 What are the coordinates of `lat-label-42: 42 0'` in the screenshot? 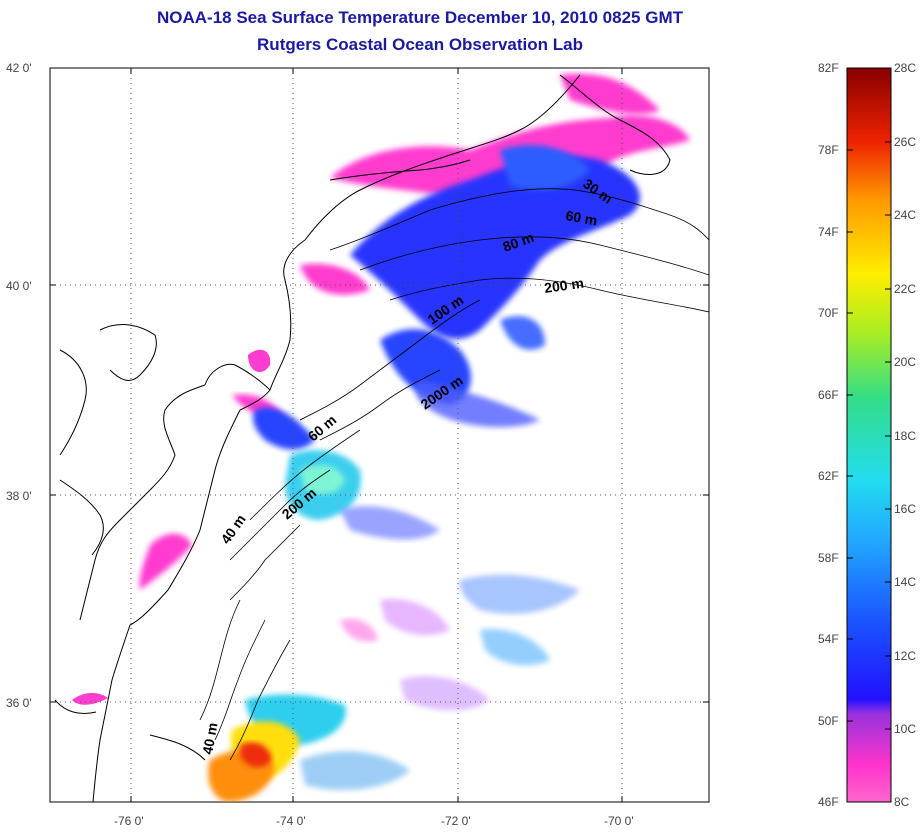 It's located at (19, 68).